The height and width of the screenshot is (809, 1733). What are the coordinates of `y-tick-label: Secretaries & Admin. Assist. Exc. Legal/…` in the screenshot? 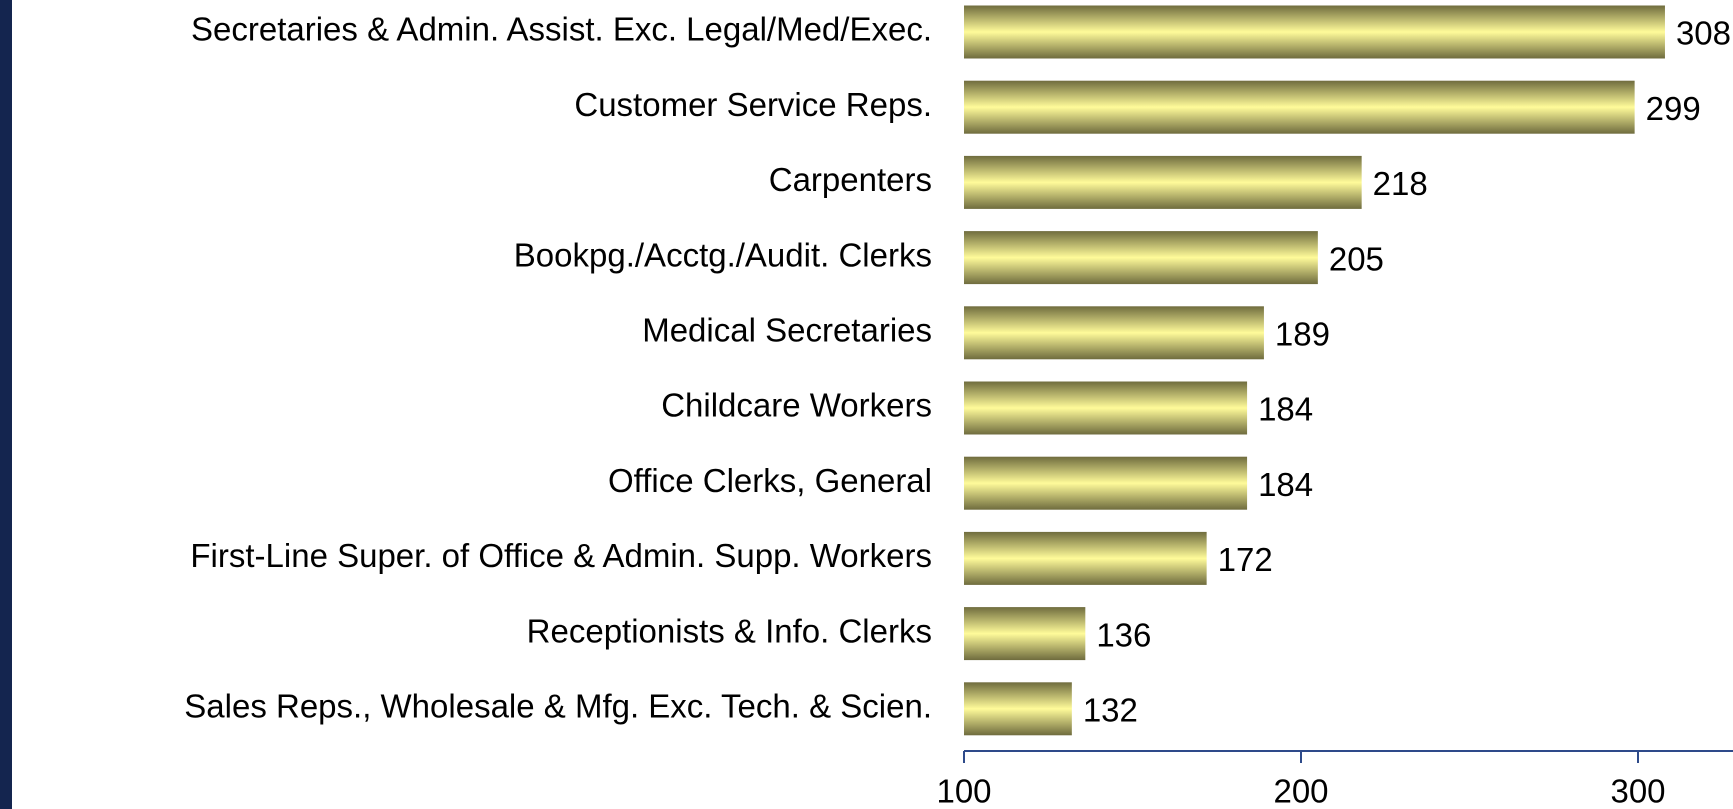 It's located at (561, 29).